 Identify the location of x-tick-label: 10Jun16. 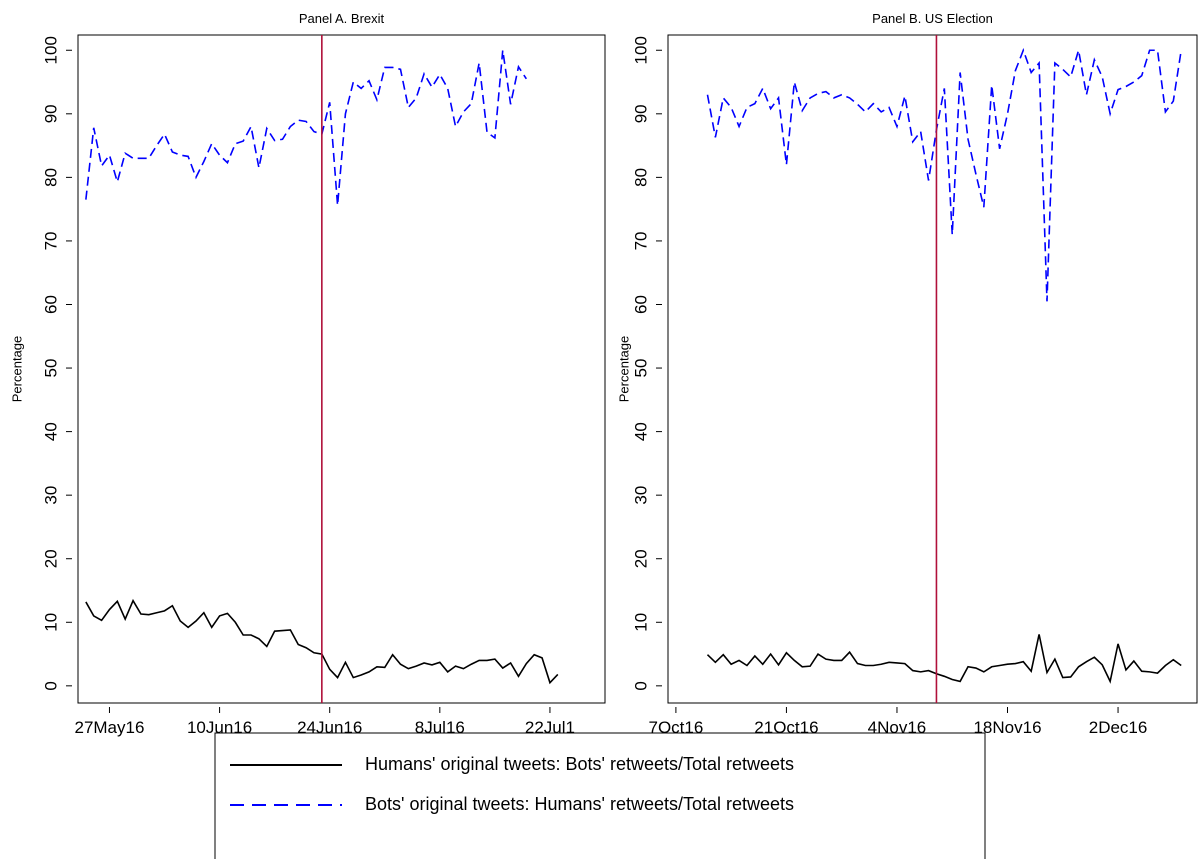
(219, 727).